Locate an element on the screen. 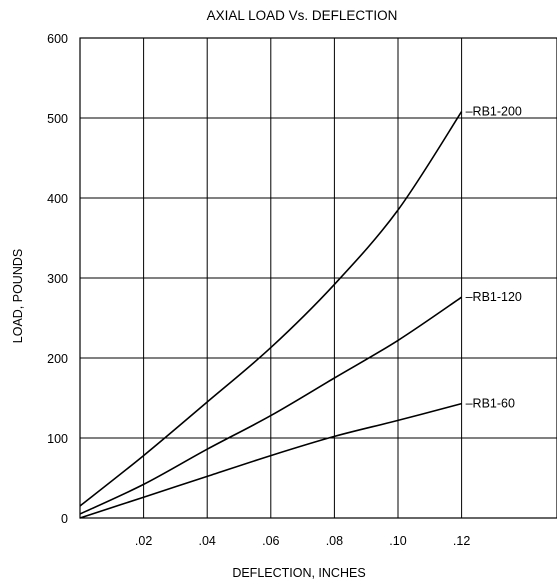 The image size is (557, 579). series-label-2: –RB1-60 is located at coordinates (490, 404).